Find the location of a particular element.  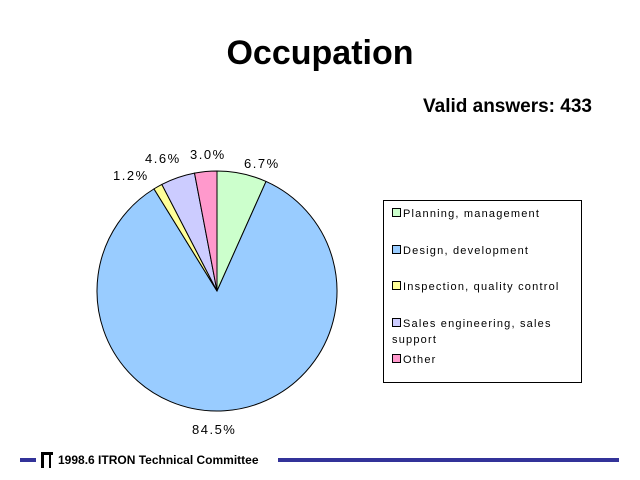

slice-label: 1.2% is located at coordinates (131, 175).